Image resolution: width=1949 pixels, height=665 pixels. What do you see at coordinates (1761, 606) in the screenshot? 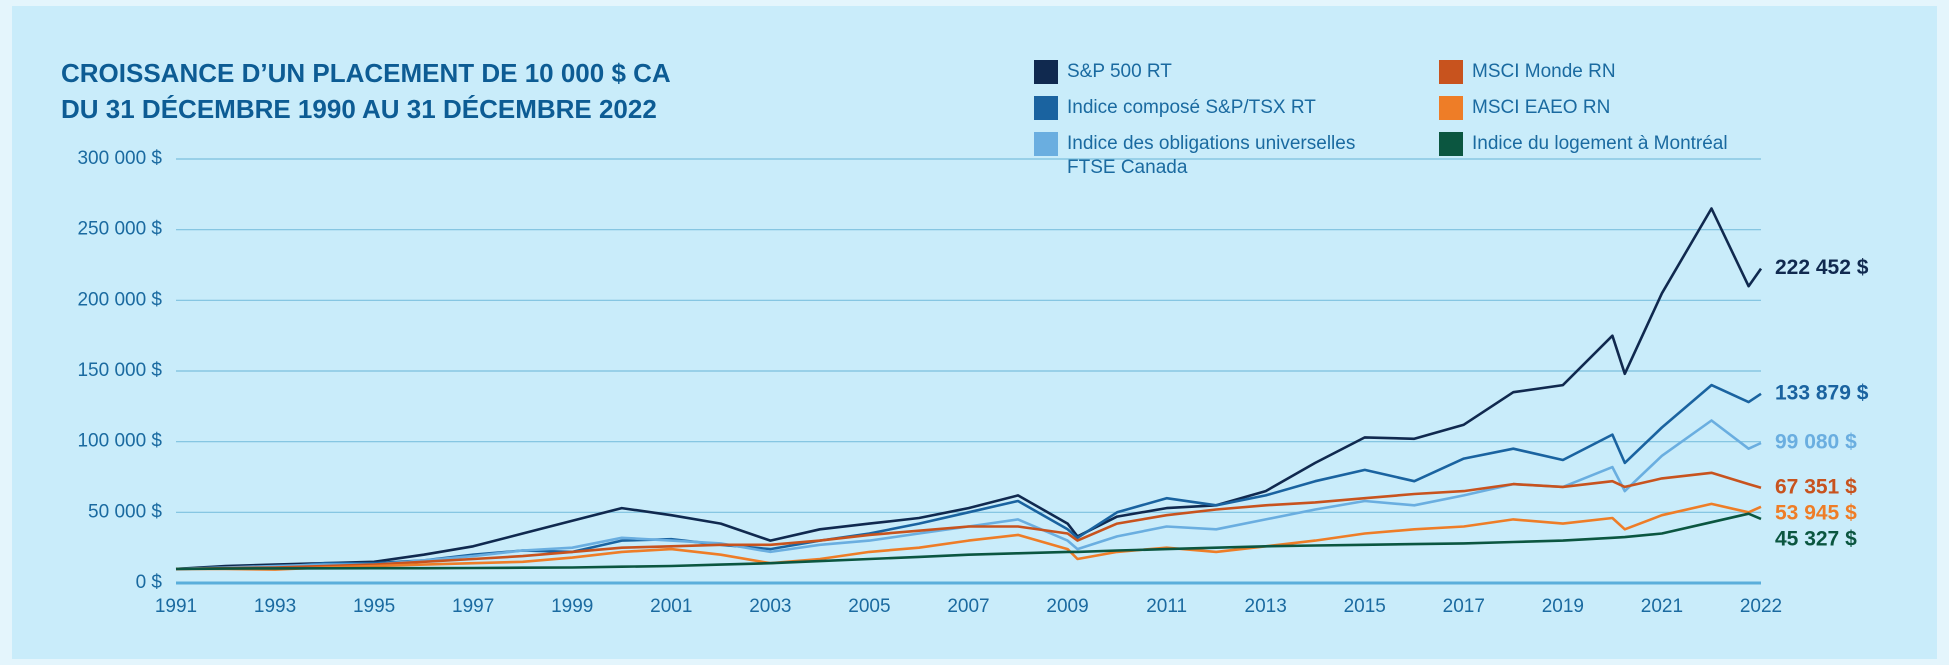
I see `x-tick-label: 2022` at bounding box center [1761, 606].